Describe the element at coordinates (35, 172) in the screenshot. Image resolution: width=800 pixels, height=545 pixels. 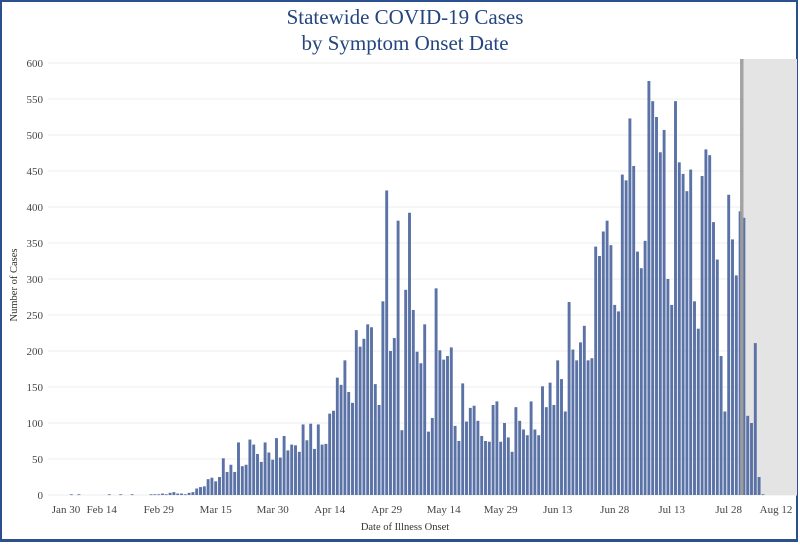
I see `y-tick-label: 450` at that location.